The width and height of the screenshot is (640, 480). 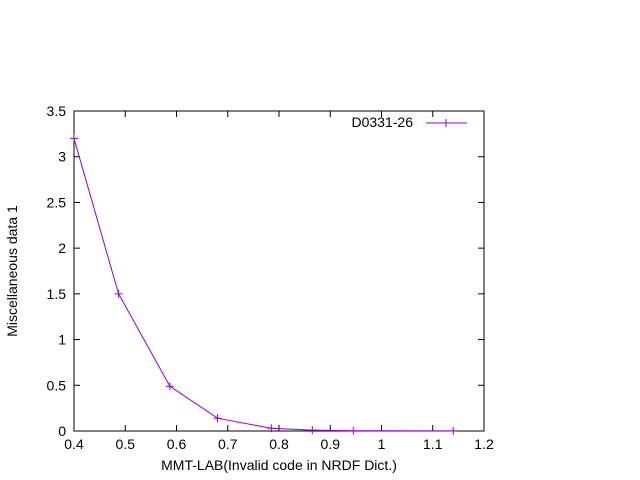 I want to click on y-tick-label: 3, so click(x=62, y=157).